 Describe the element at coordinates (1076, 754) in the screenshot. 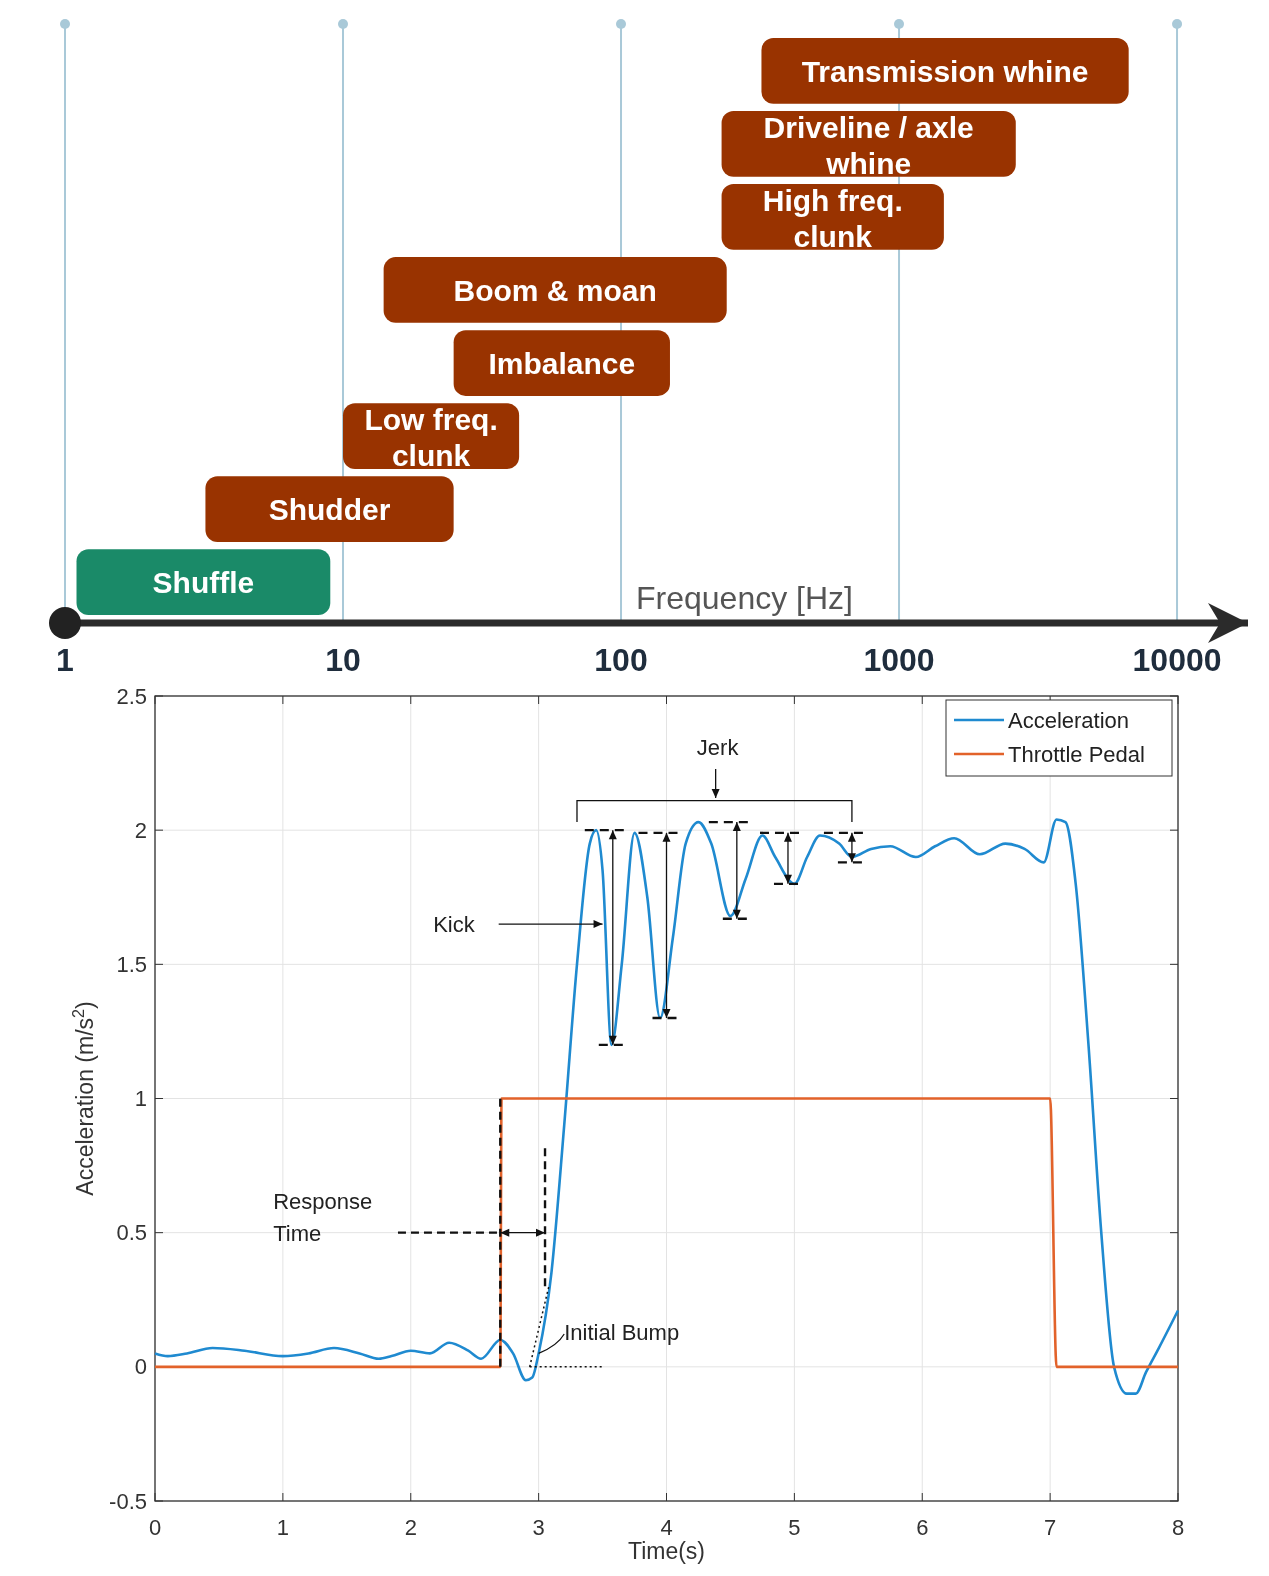

I see `legend-label: Throttle Pedal` at that location.